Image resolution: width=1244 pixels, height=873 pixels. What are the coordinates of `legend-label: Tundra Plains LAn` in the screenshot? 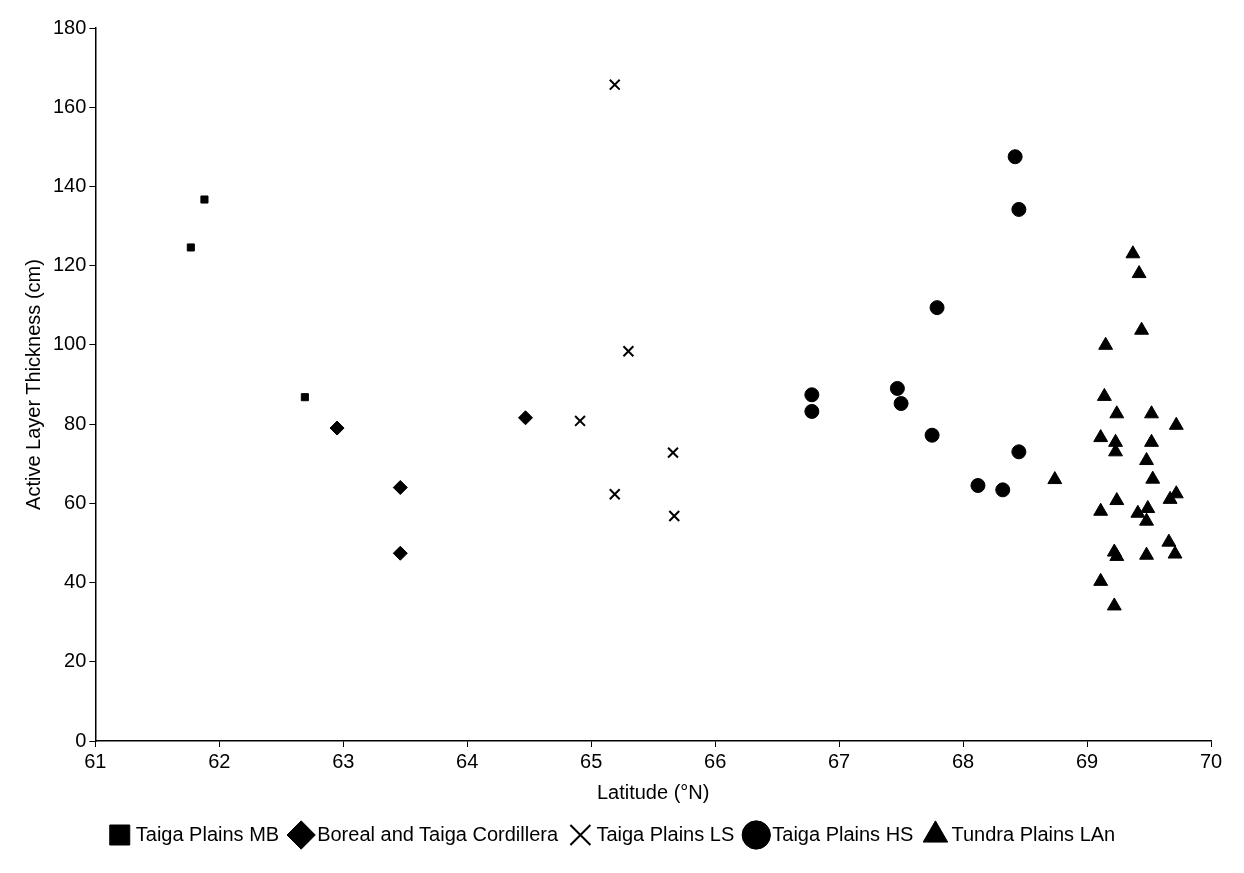 It's located at (1033, 833).